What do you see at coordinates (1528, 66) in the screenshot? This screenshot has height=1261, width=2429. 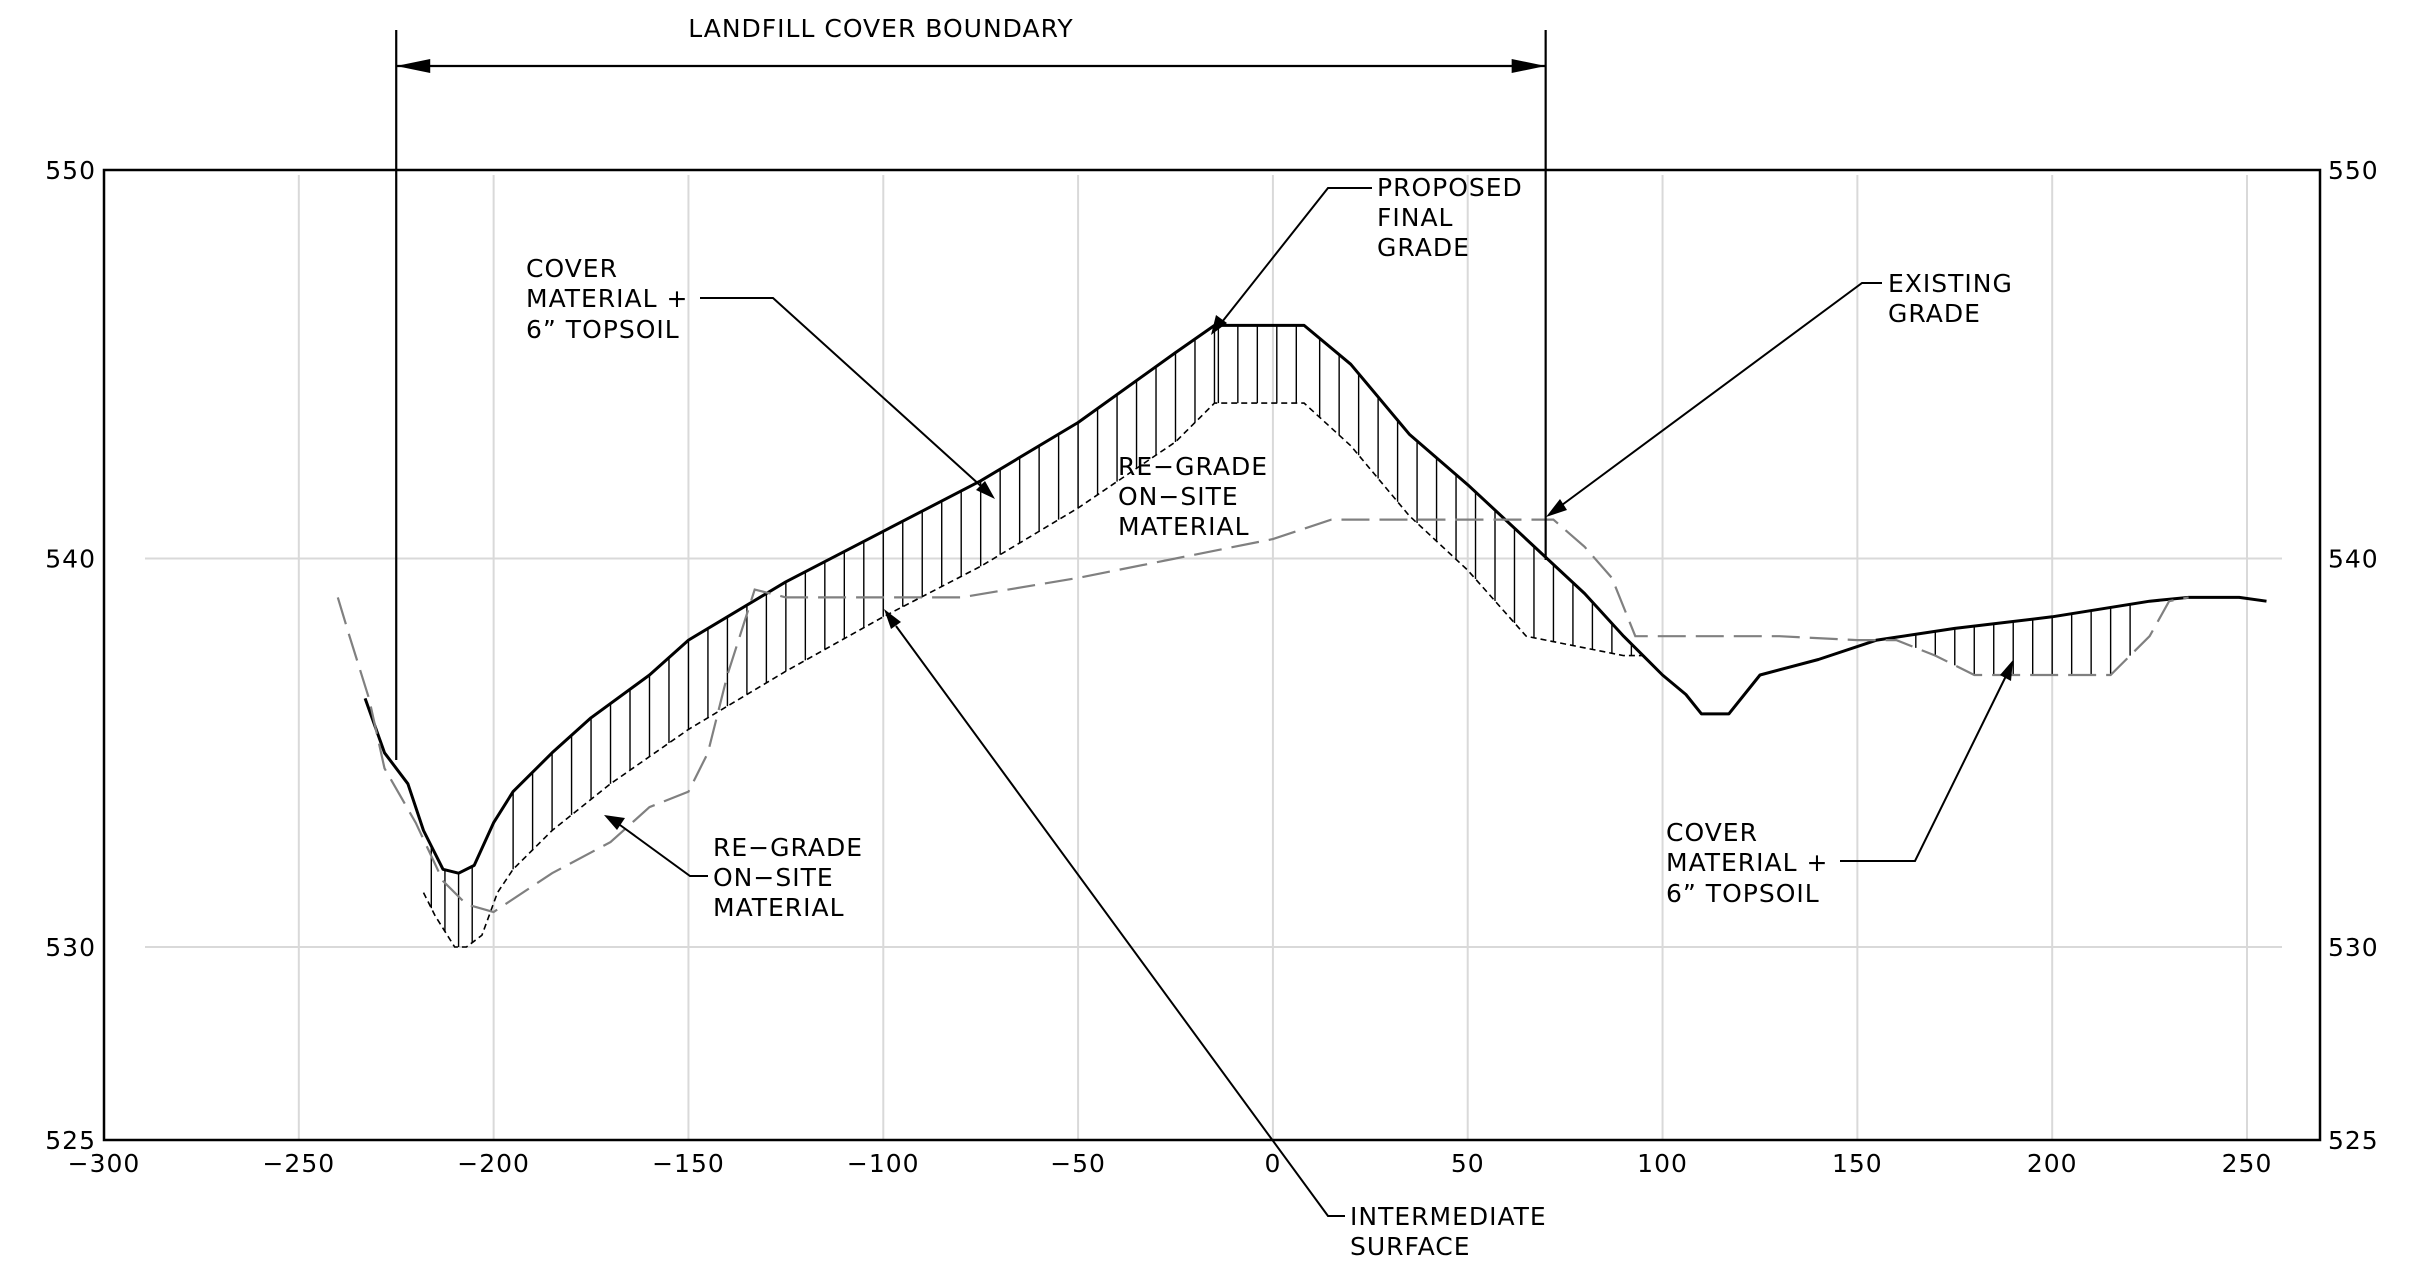 I see `boundary-arrow-right` at bounding box center [1528, 66].